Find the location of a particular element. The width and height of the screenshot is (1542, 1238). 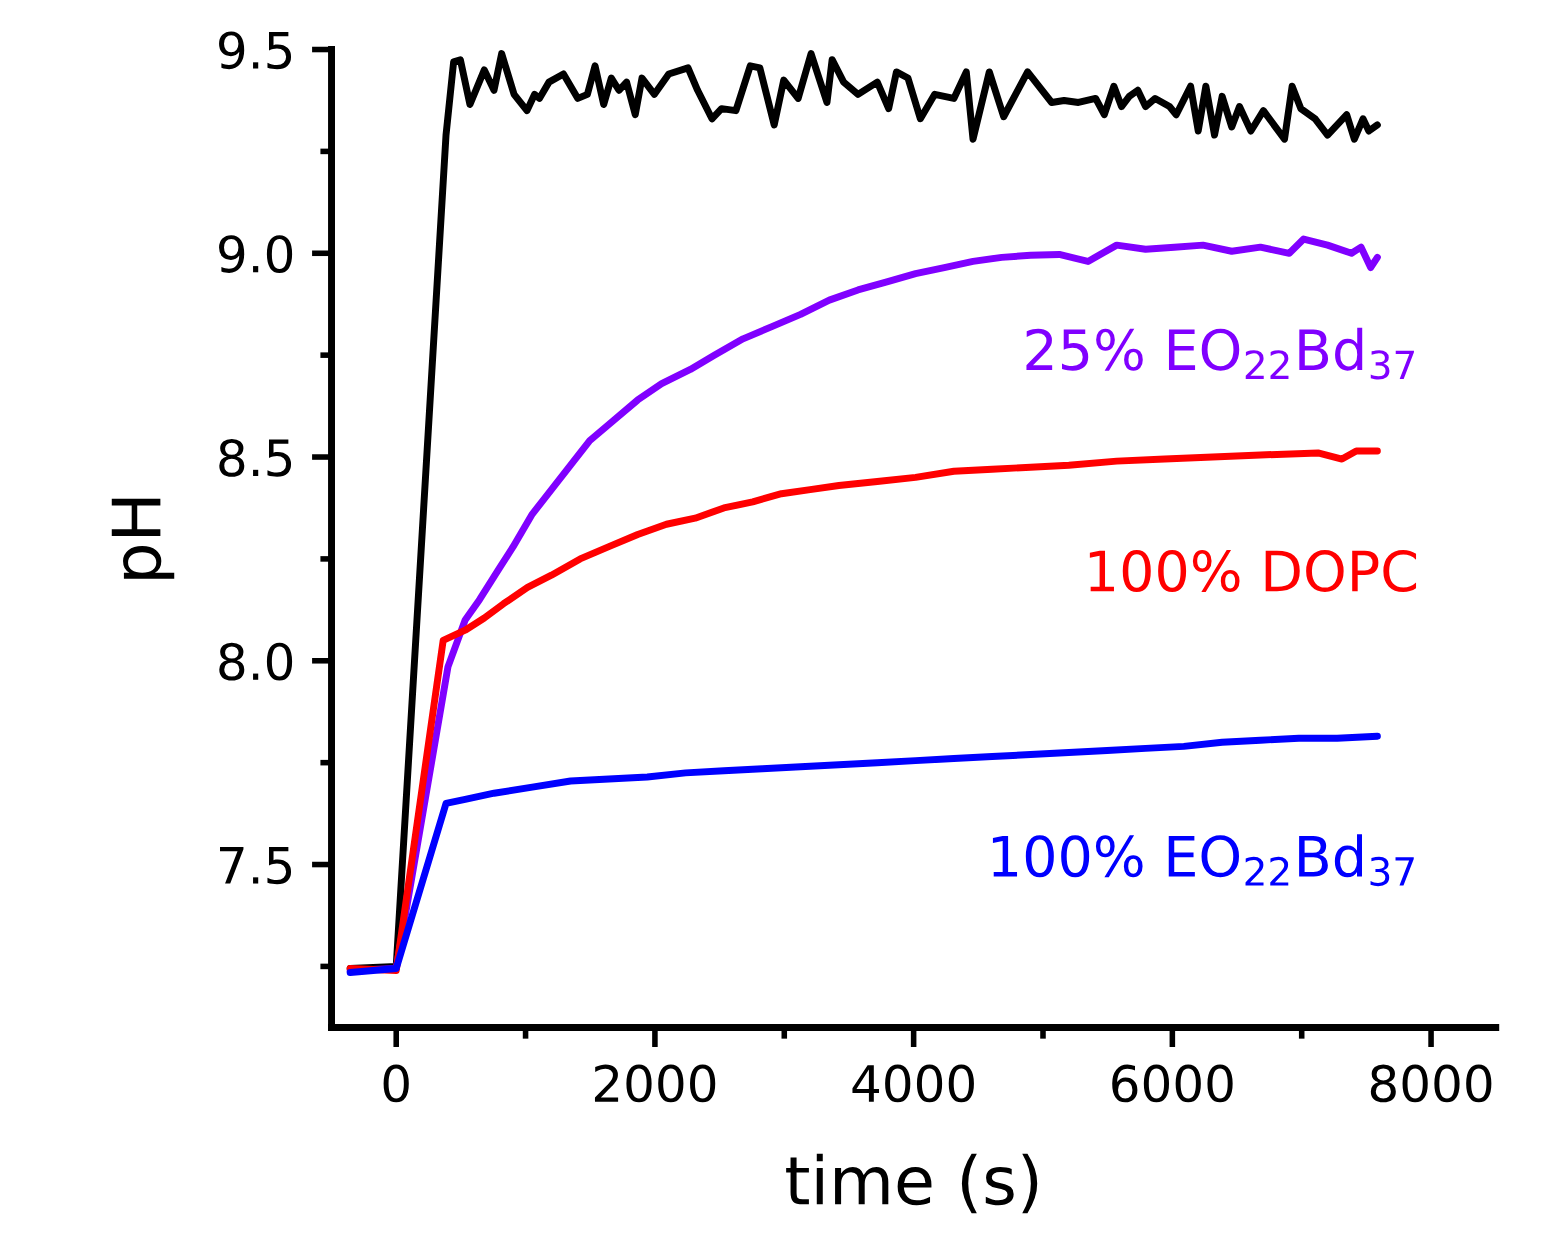

x-tick-label: 2000 is located at coordinates (655, 1083).